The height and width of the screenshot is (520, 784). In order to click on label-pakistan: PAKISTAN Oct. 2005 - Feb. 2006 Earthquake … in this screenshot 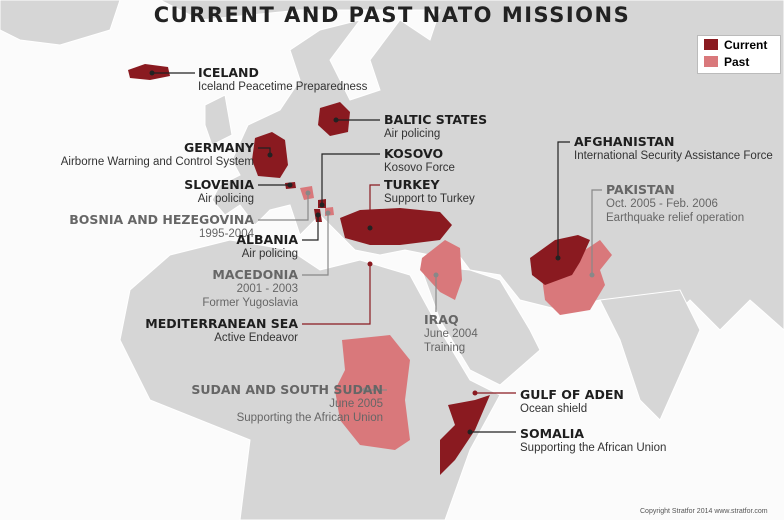, I will do `click(675, 203)`.